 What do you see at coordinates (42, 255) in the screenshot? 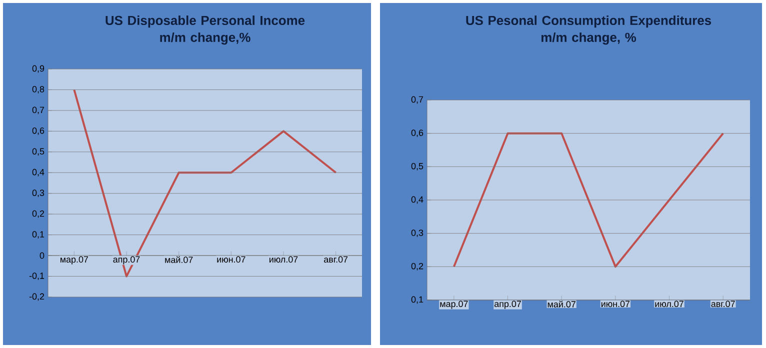
I see `y-tick-label: 0` at bounding box center [42, 255].